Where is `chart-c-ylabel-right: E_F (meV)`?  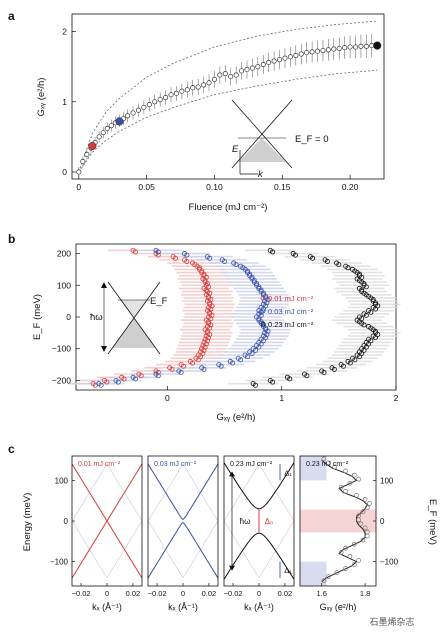
chart-c-ylabel-right: E_F (meV) is located at coordinates (432, 522).